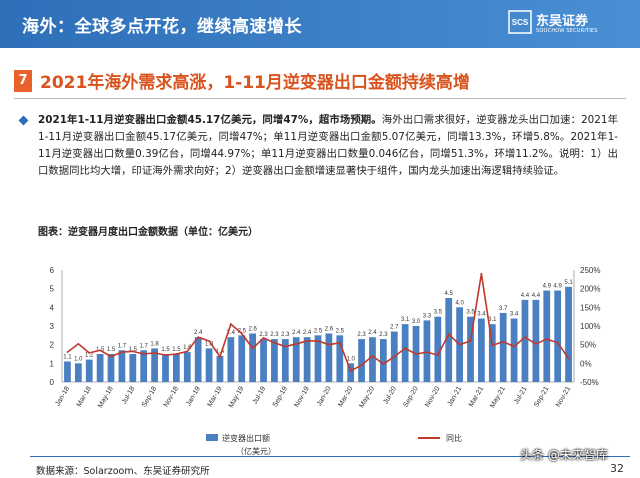 This screenshot has width=640, height=478. I want to click on bar-data-label: 4.4, so click(536, 296).